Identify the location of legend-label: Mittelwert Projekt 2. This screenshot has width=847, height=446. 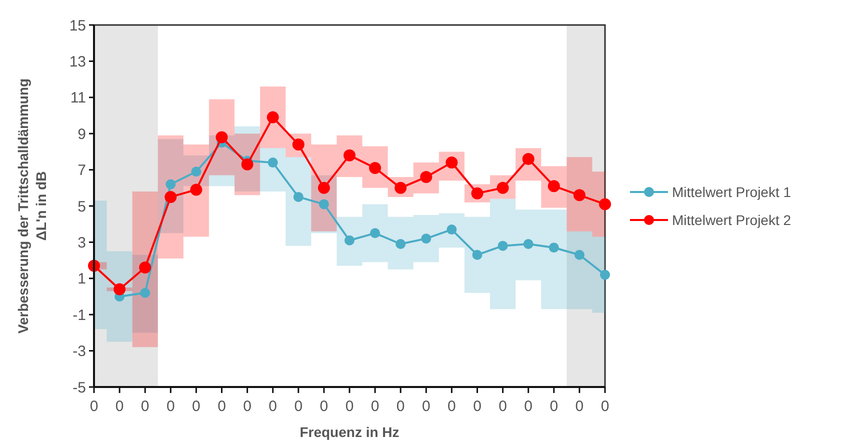
(732, 220).